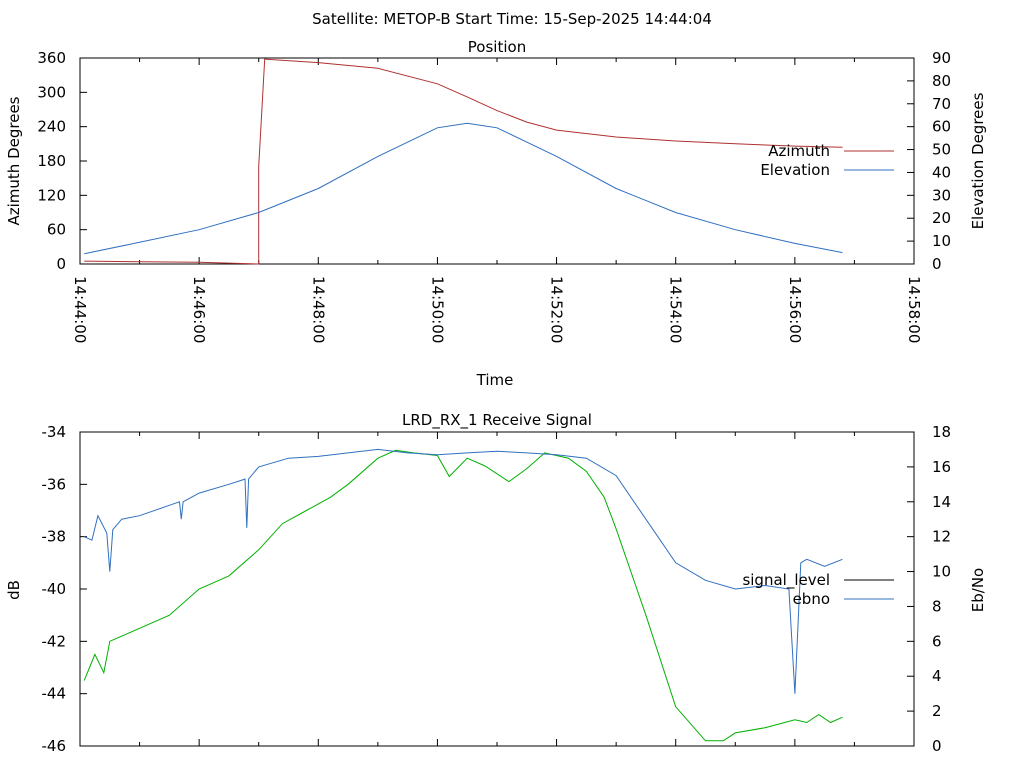 This screenshot has width=1024, height=768. What do you see at coordinates (941, 432) in the screenshot?
I see `receive-signal-y2-tick-label: 18` at bounding box center [941, 432].